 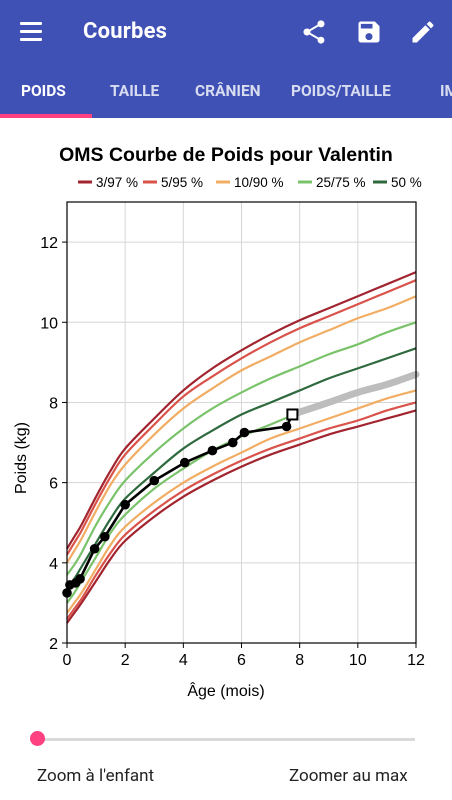 What do you see at coordinates (259, 182) in the screenshot?
I see `legend-label: 10/90 %` at bounding box center [259, 182].